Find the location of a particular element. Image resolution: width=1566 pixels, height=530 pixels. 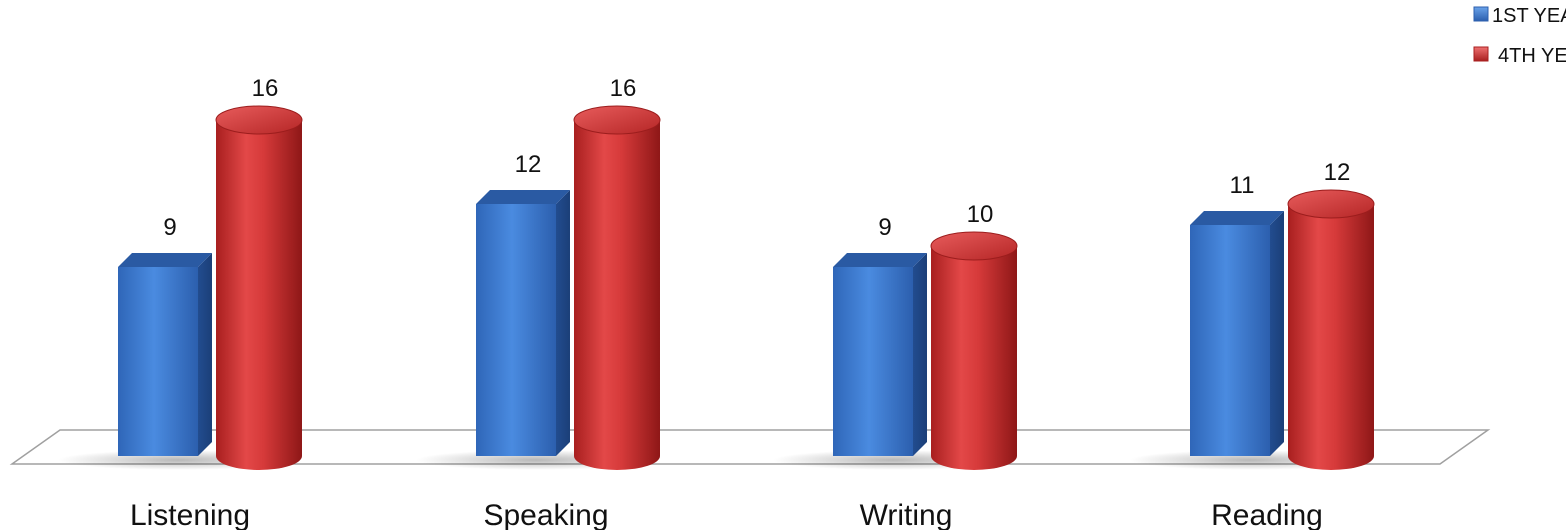

legend-swatch-1st-year is located at coordinates (1481, 14).